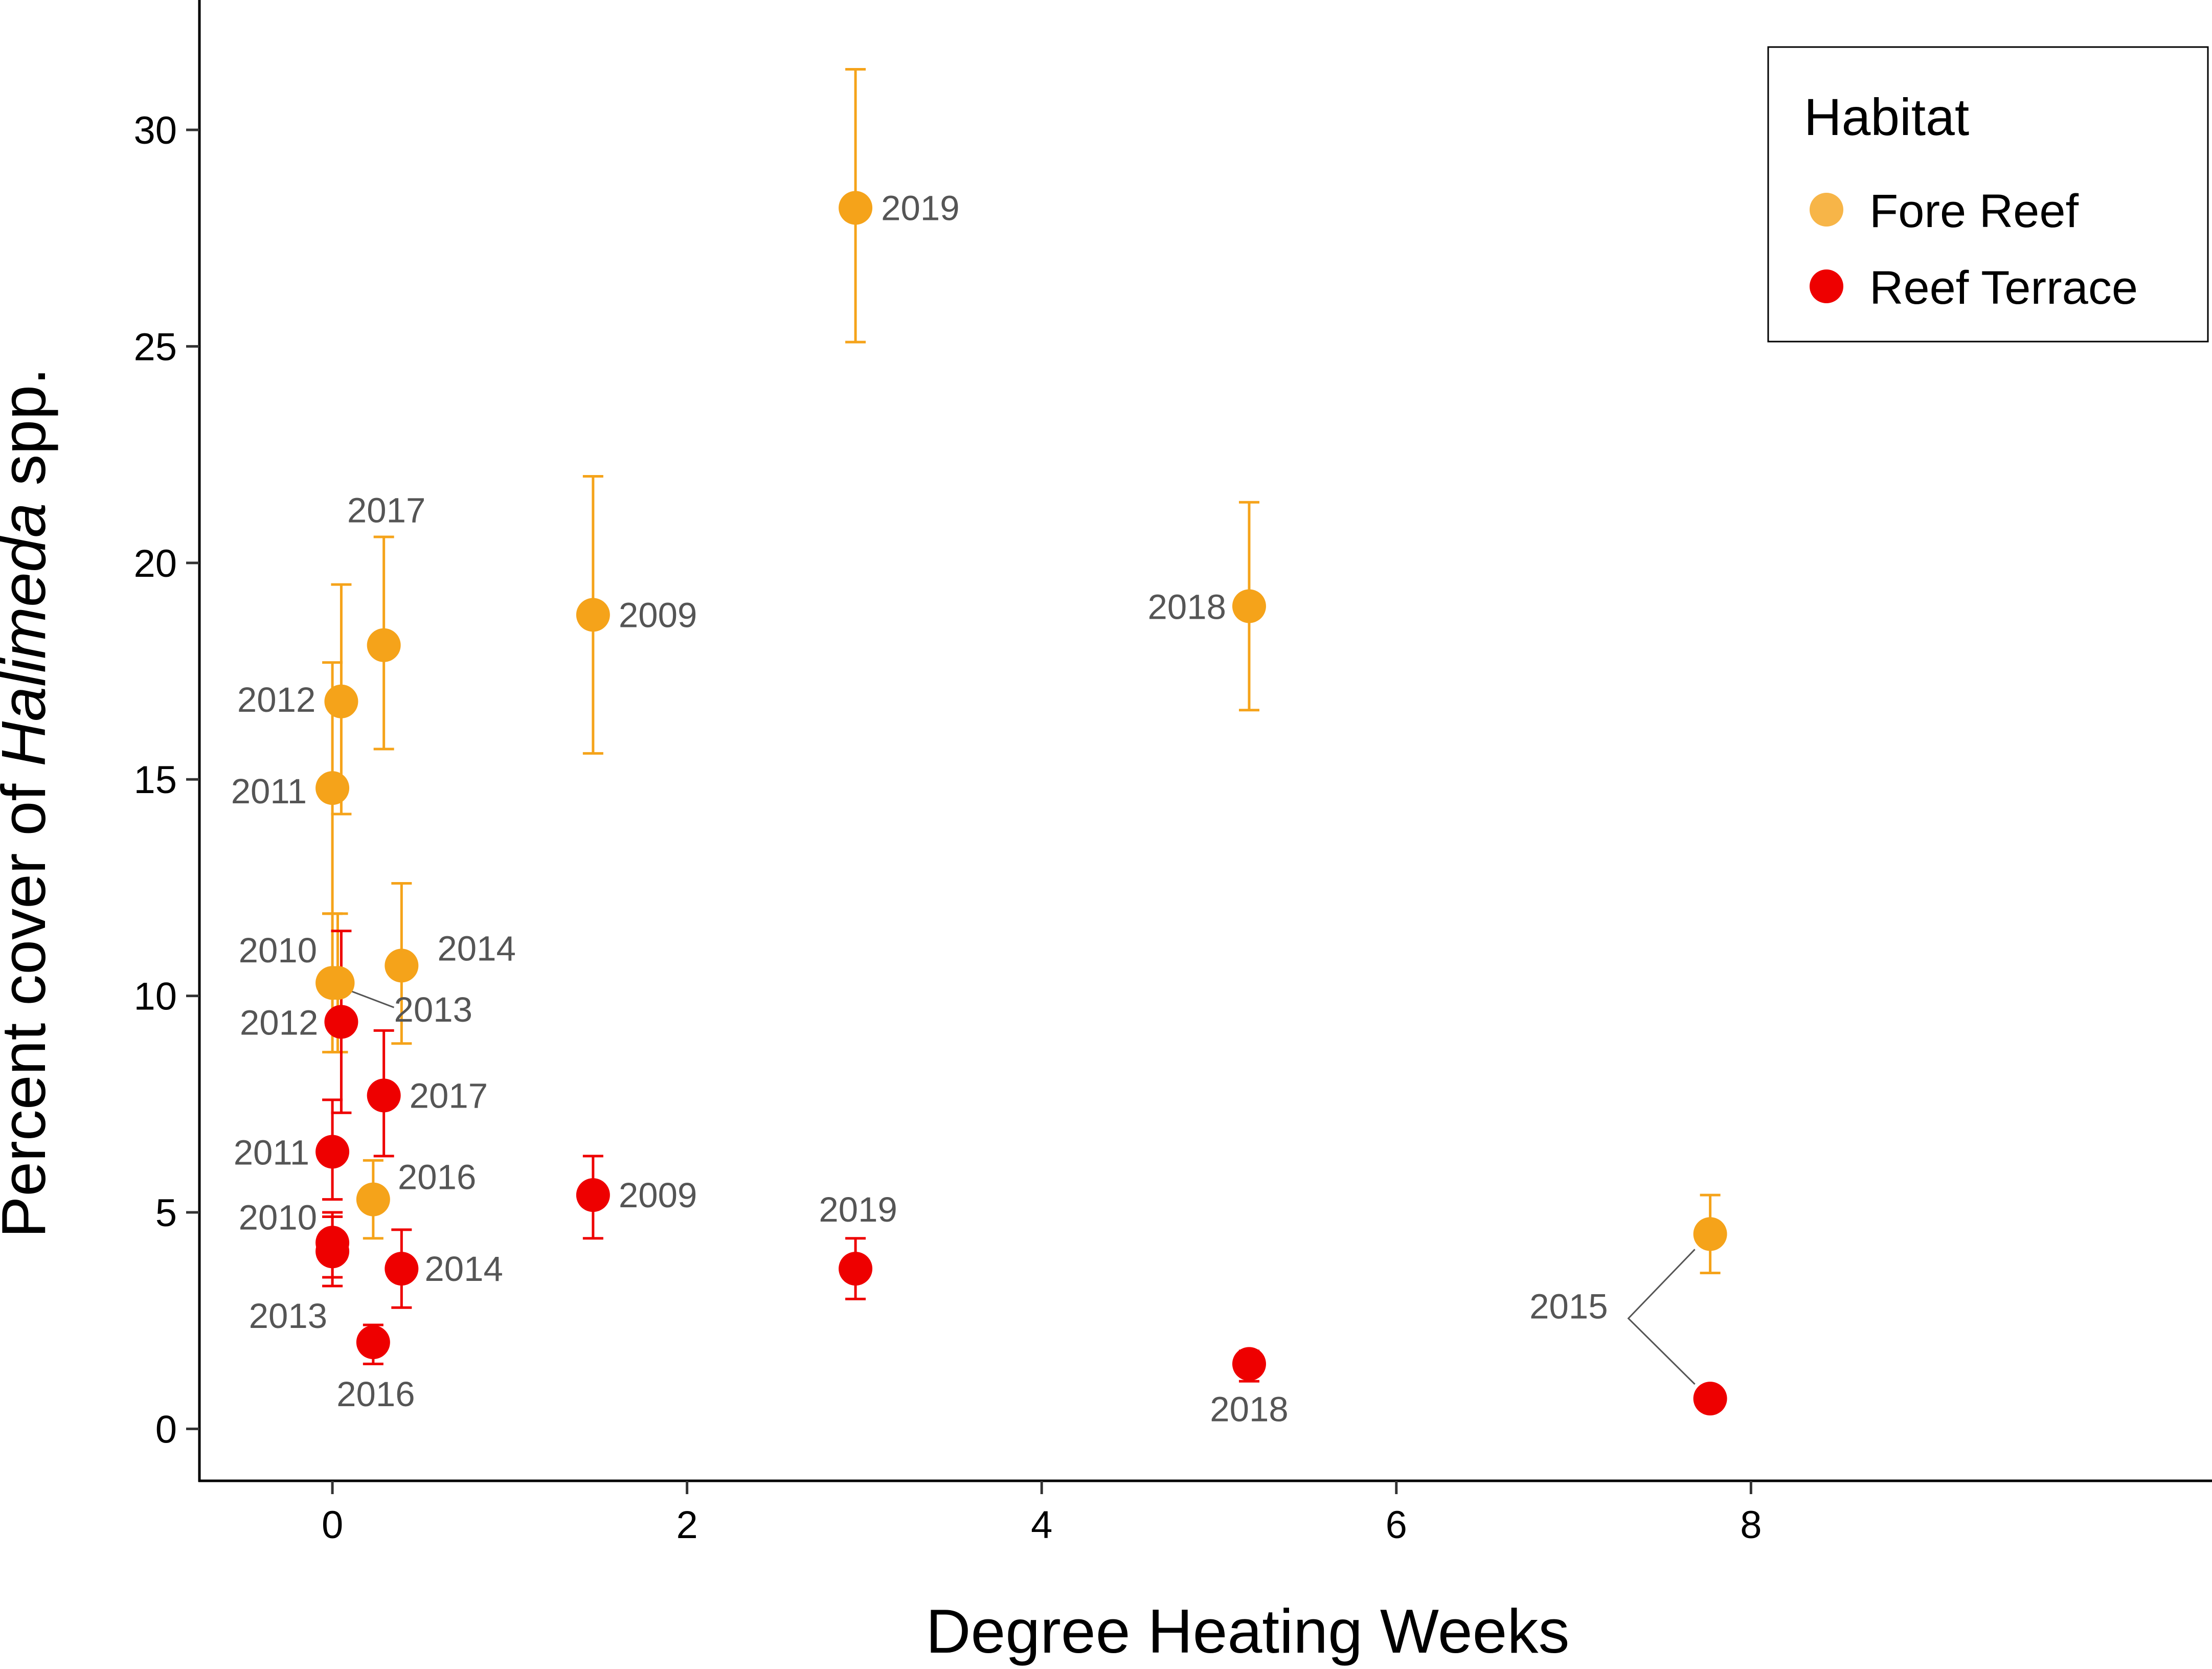  Describe the element at coordinates (1826, 286) in the screenshot. I see `legend-swatch-reef-terrace` at that location.